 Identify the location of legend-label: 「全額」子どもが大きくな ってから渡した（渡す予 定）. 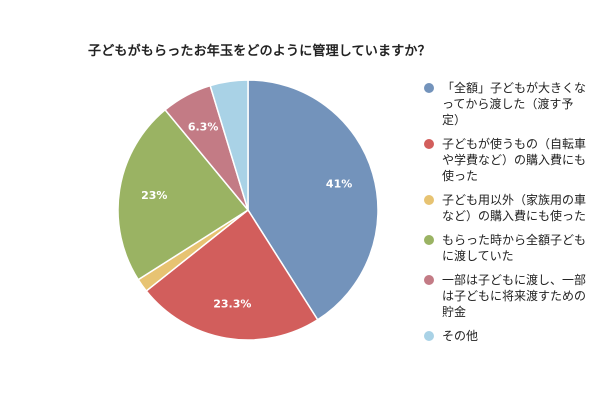
(514, 104).